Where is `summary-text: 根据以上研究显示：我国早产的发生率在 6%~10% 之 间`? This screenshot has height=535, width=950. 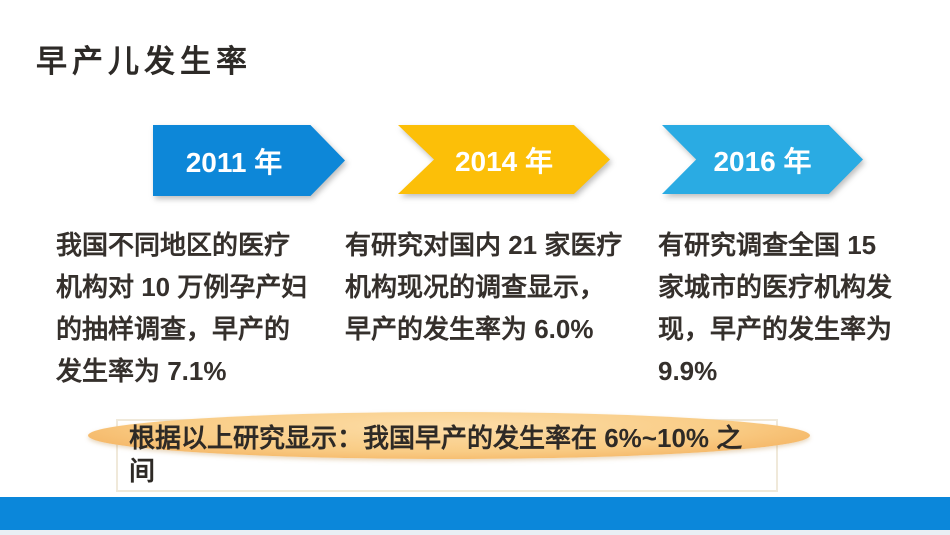 summary-text: 根据以上研究显示：我国早产的发生率在 6%~10% 之 间 is located at coordinates (456, 455).